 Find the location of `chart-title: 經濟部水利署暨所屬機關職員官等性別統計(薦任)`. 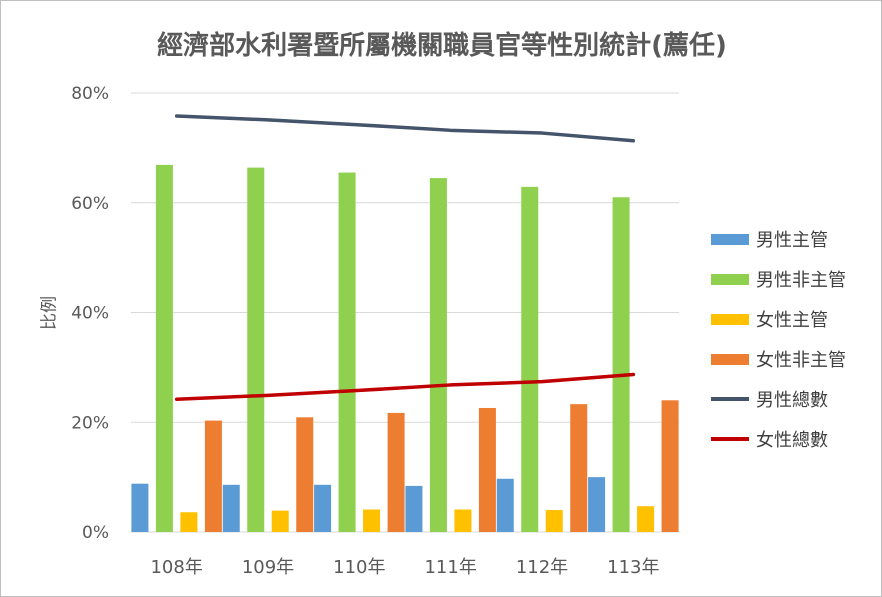

chart-title: 經濟部水利署暨所屬機關職員官等性別統計(薦任) is located at coordinates (442, 46).